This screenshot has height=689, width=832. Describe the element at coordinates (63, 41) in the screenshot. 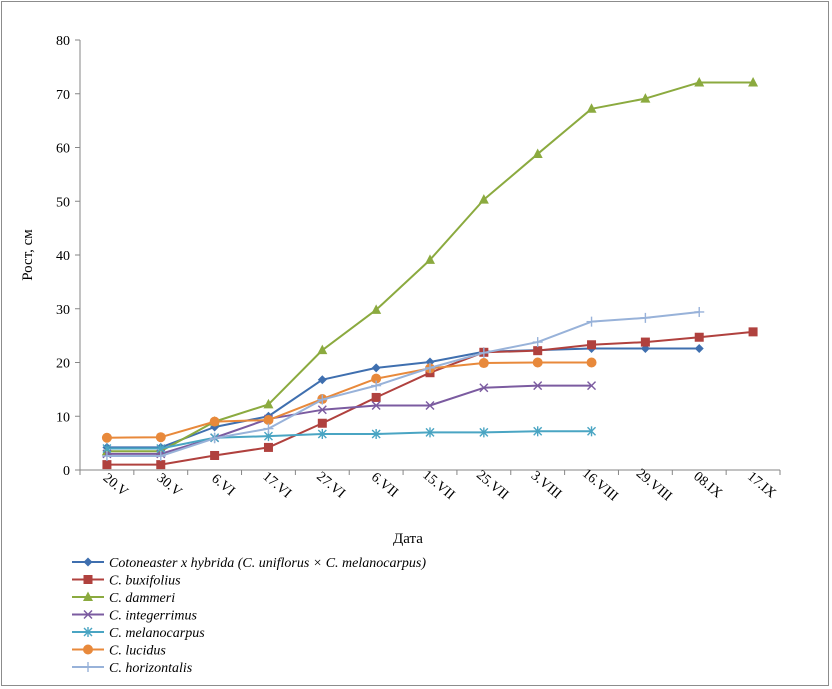

I see `y-tick-label: 80` at that location.